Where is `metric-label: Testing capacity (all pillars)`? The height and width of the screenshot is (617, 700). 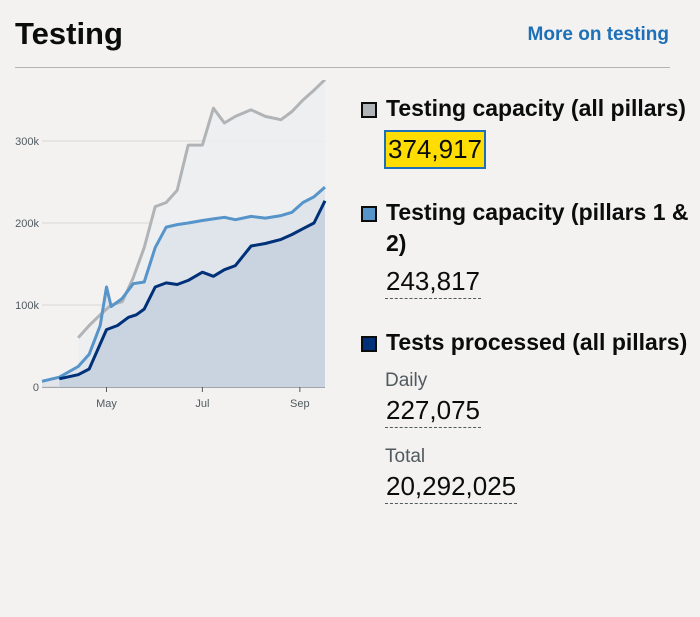 metric-label: Testing capacity (all pillars) is located at coordinates (536, 108).